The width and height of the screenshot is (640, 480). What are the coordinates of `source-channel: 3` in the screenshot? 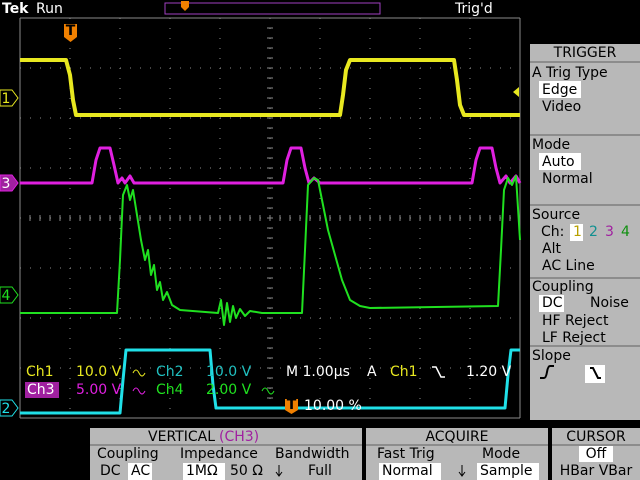 It's located at (609, 232).